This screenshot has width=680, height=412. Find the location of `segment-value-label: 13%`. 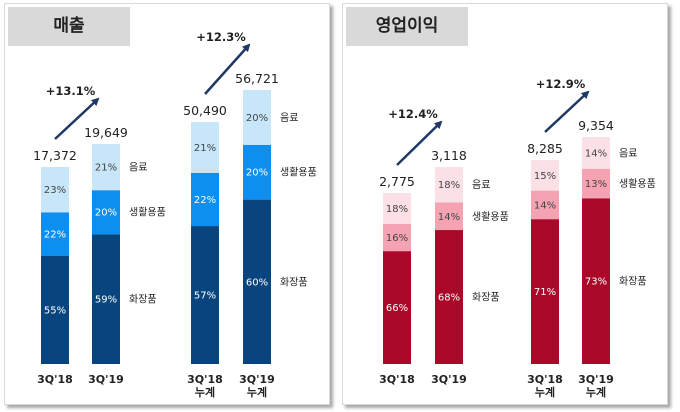

segment-value-label: 13% is located at coordinates (596, 184).